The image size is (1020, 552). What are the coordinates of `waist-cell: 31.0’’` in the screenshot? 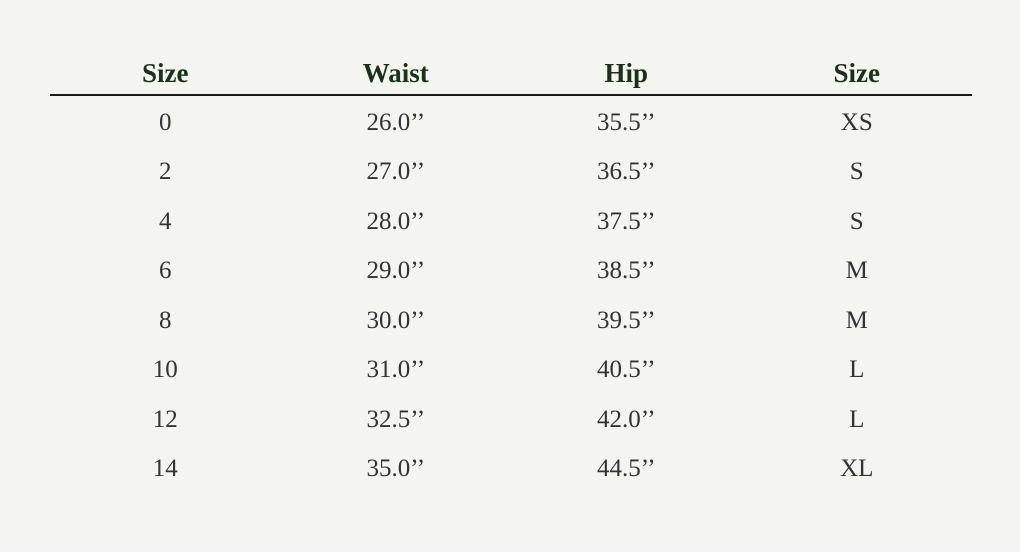 It's located at (396, 370).